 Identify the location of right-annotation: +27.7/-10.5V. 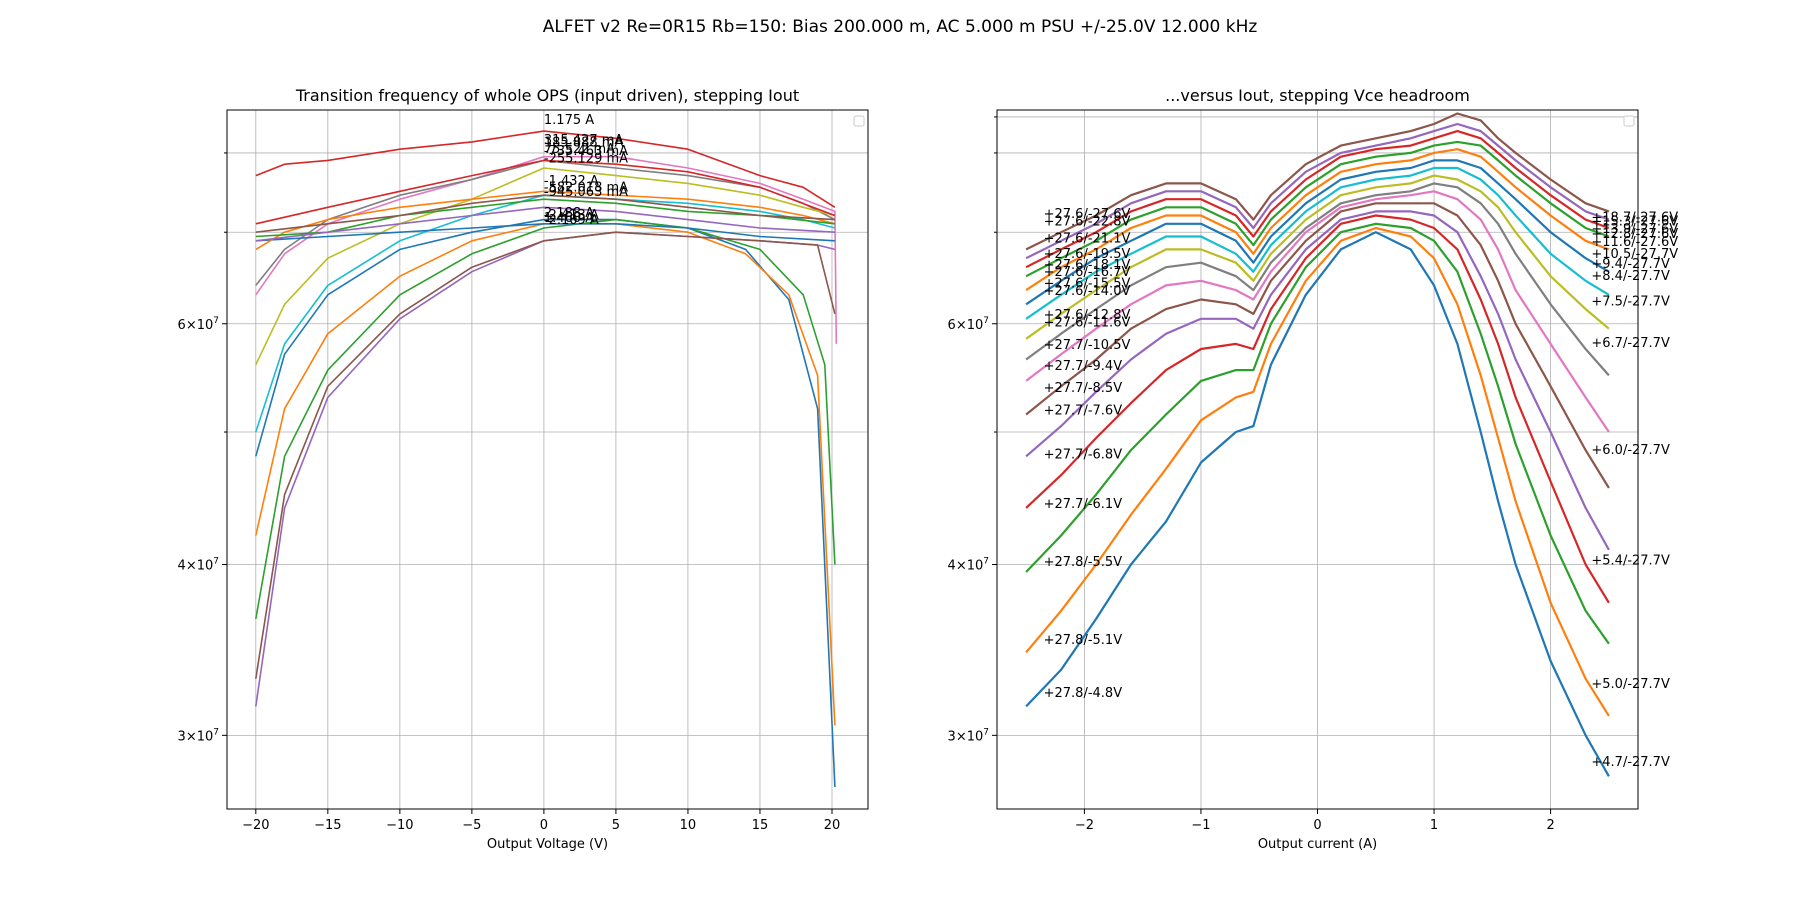
(1087, 345).